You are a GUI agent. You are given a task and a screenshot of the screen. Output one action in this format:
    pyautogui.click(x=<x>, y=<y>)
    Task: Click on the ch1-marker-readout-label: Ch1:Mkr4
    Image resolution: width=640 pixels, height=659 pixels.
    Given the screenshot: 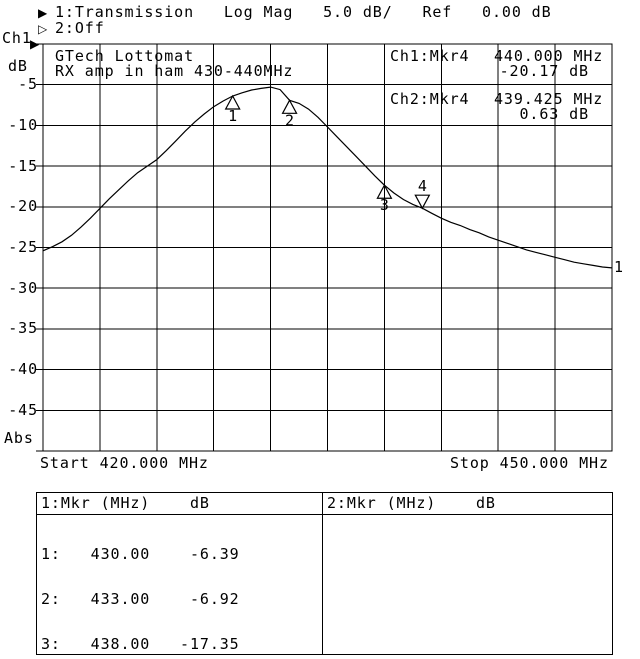 What is the action you would take?
    pyautogui.click(x=430, y=56)
    